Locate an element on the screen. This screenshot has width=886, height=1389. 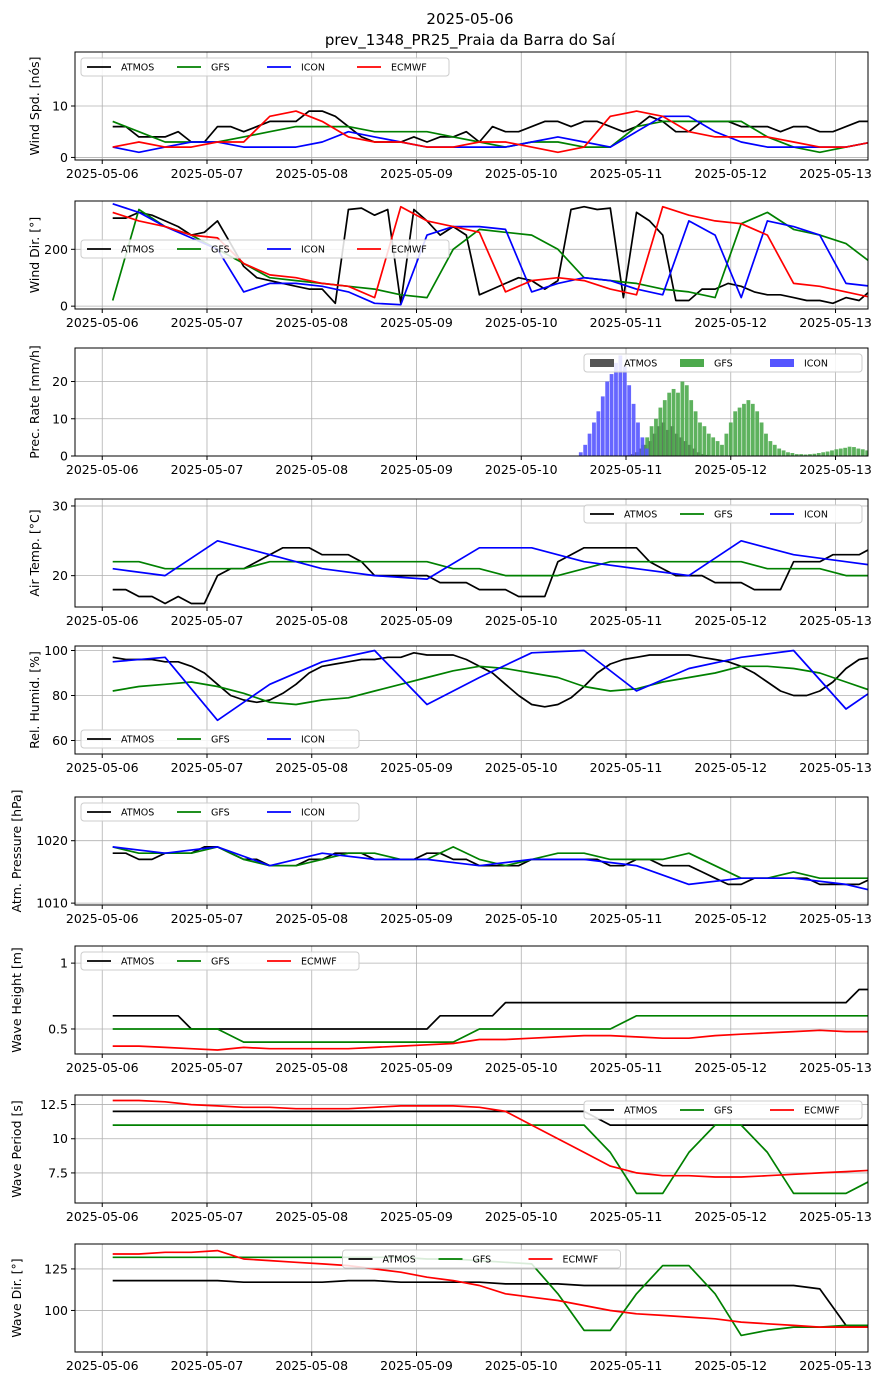
y-tick-label: 80 is located at coordinates (60, 695).